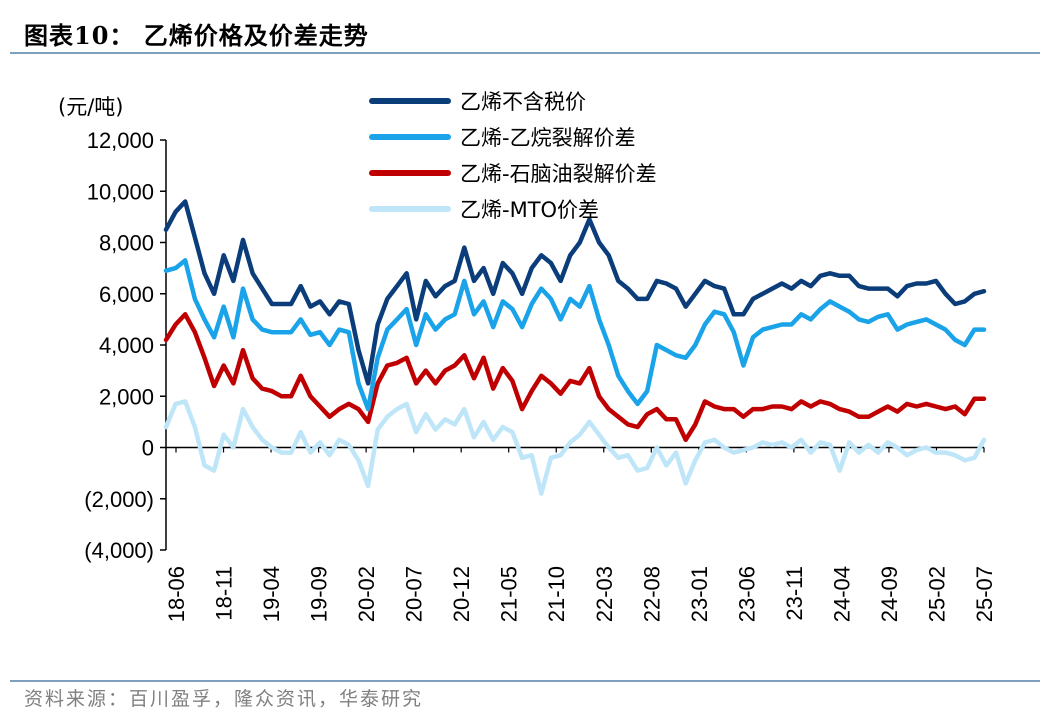  Describe the element at coordinates (126, 294) in the screenshot. I see `y-tick-label: 6,000` at that location.